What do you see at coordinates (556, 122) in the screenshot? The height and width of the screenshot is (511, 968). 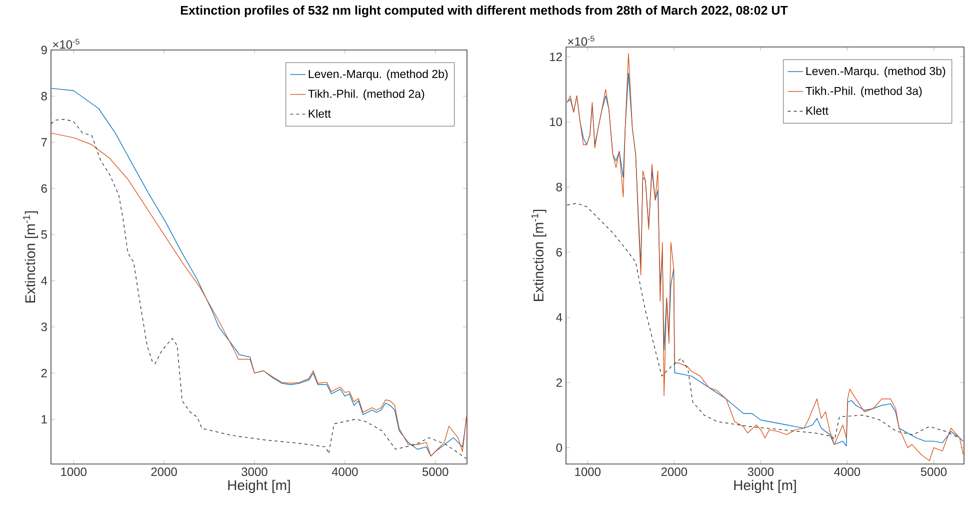 I see `y-tick-label: 10` at bounding box center [556, 122].